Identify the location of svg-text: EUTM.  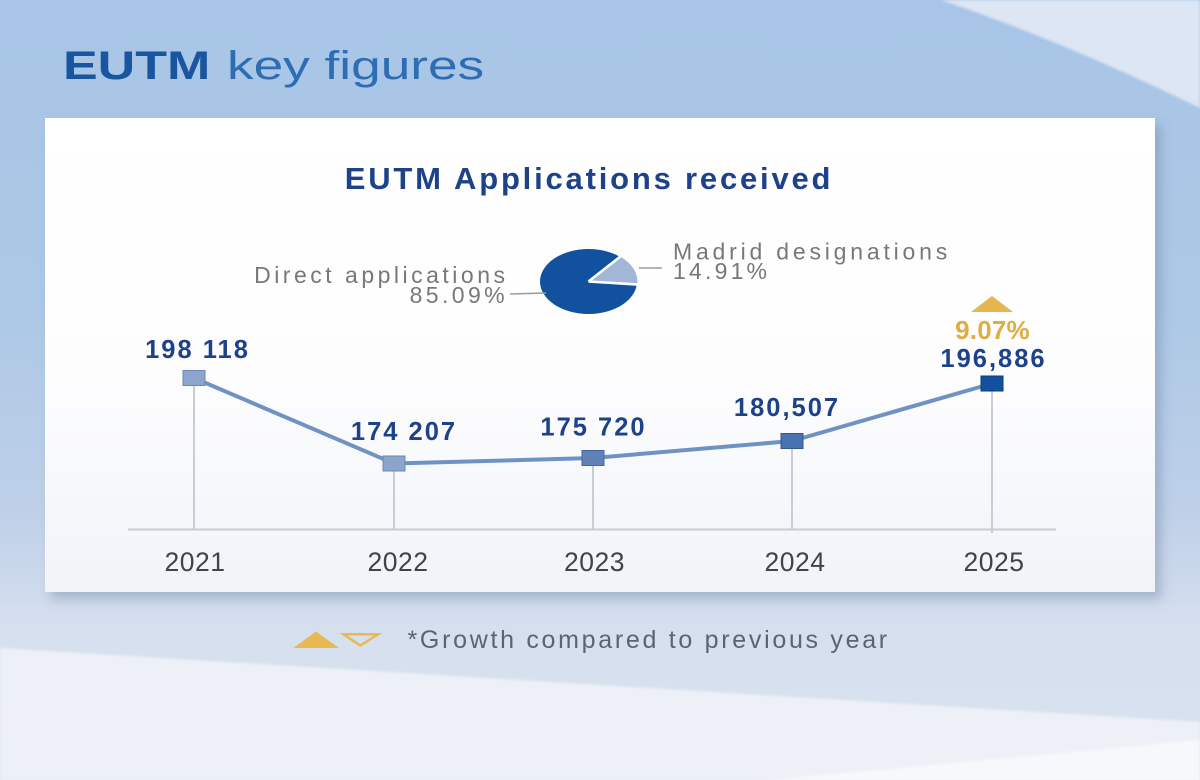
(136, 65).